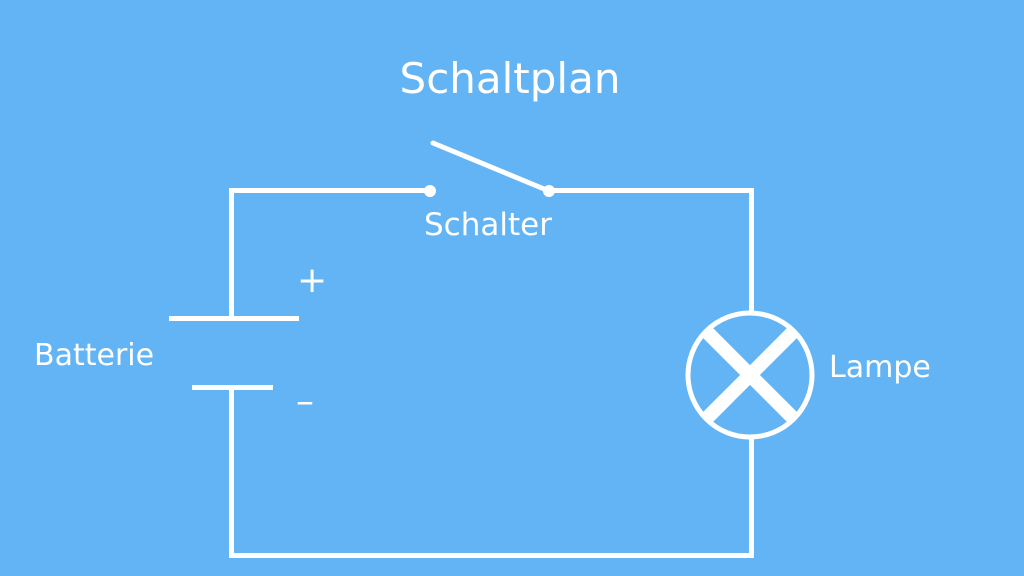  I want to click on lamp-circle, so click(750, 375).